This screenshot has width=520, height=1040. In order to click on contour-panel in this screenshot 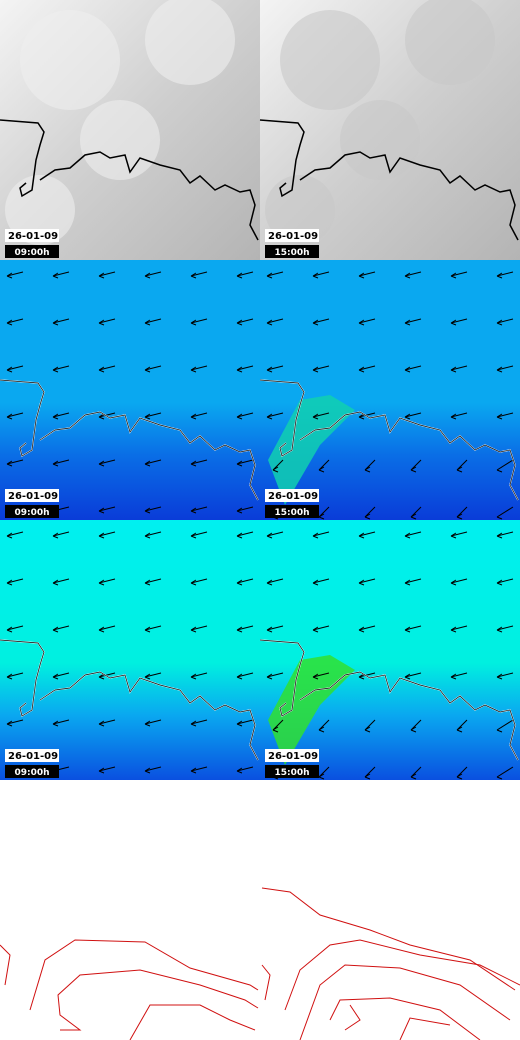, I will do `click(260, 963)`.